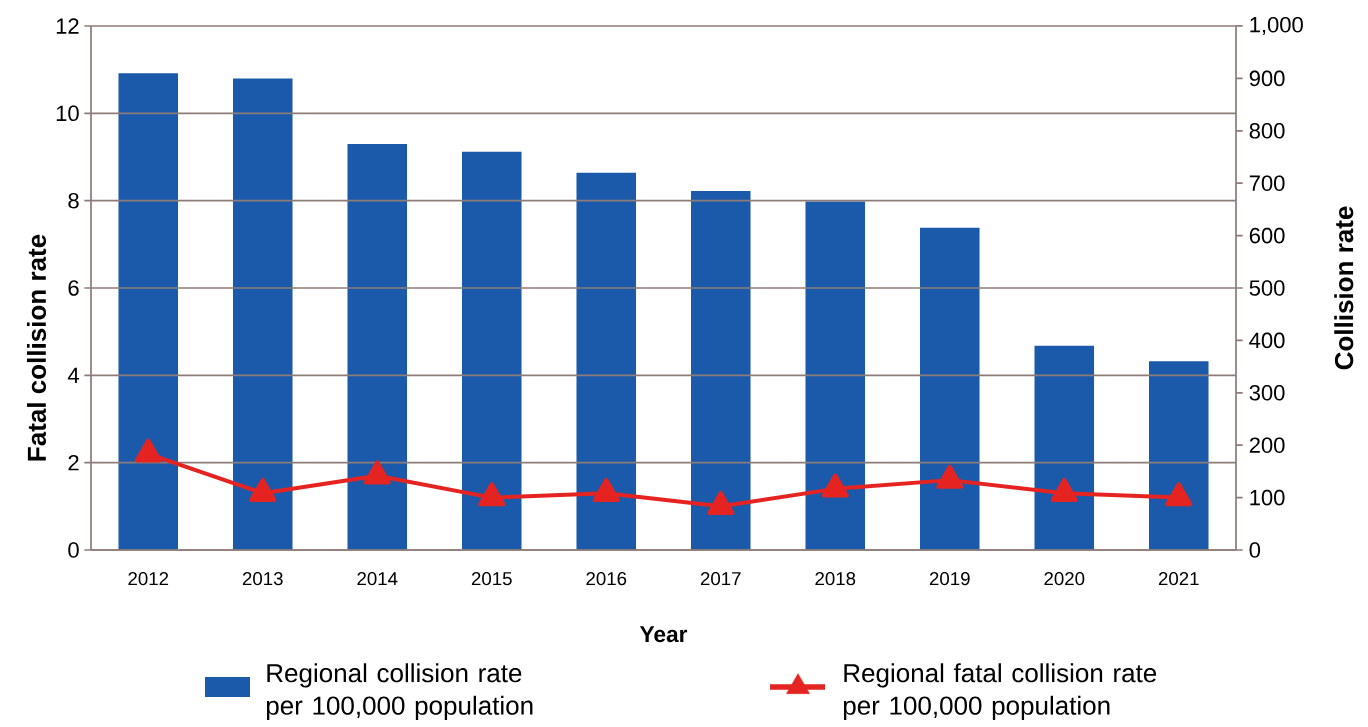 This screenshot has width=1368, height=727. Describe the element at coordinates (720, 579) in the screenshot. I see `x-tick-label: 2017` at that location.